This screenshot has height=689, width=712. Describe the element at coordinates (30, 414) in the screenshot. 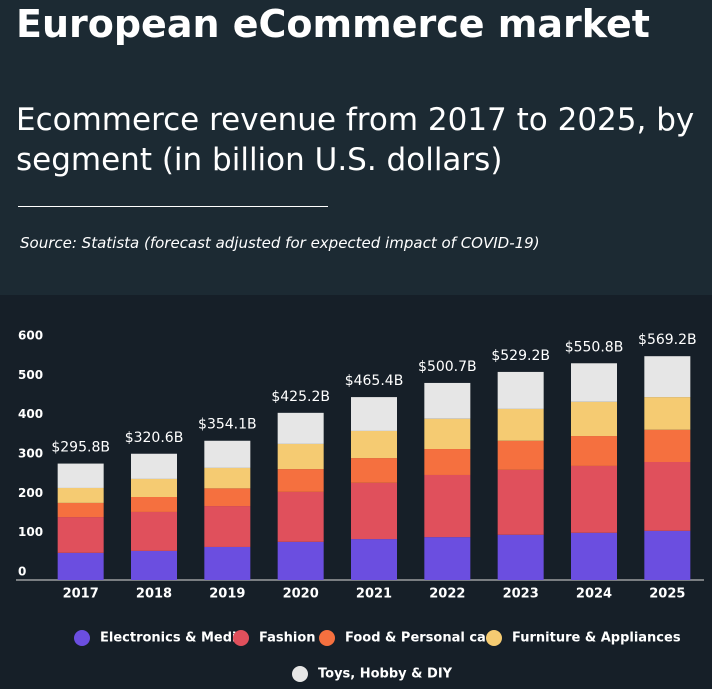

I see `y-tick-label: 400` at that location.